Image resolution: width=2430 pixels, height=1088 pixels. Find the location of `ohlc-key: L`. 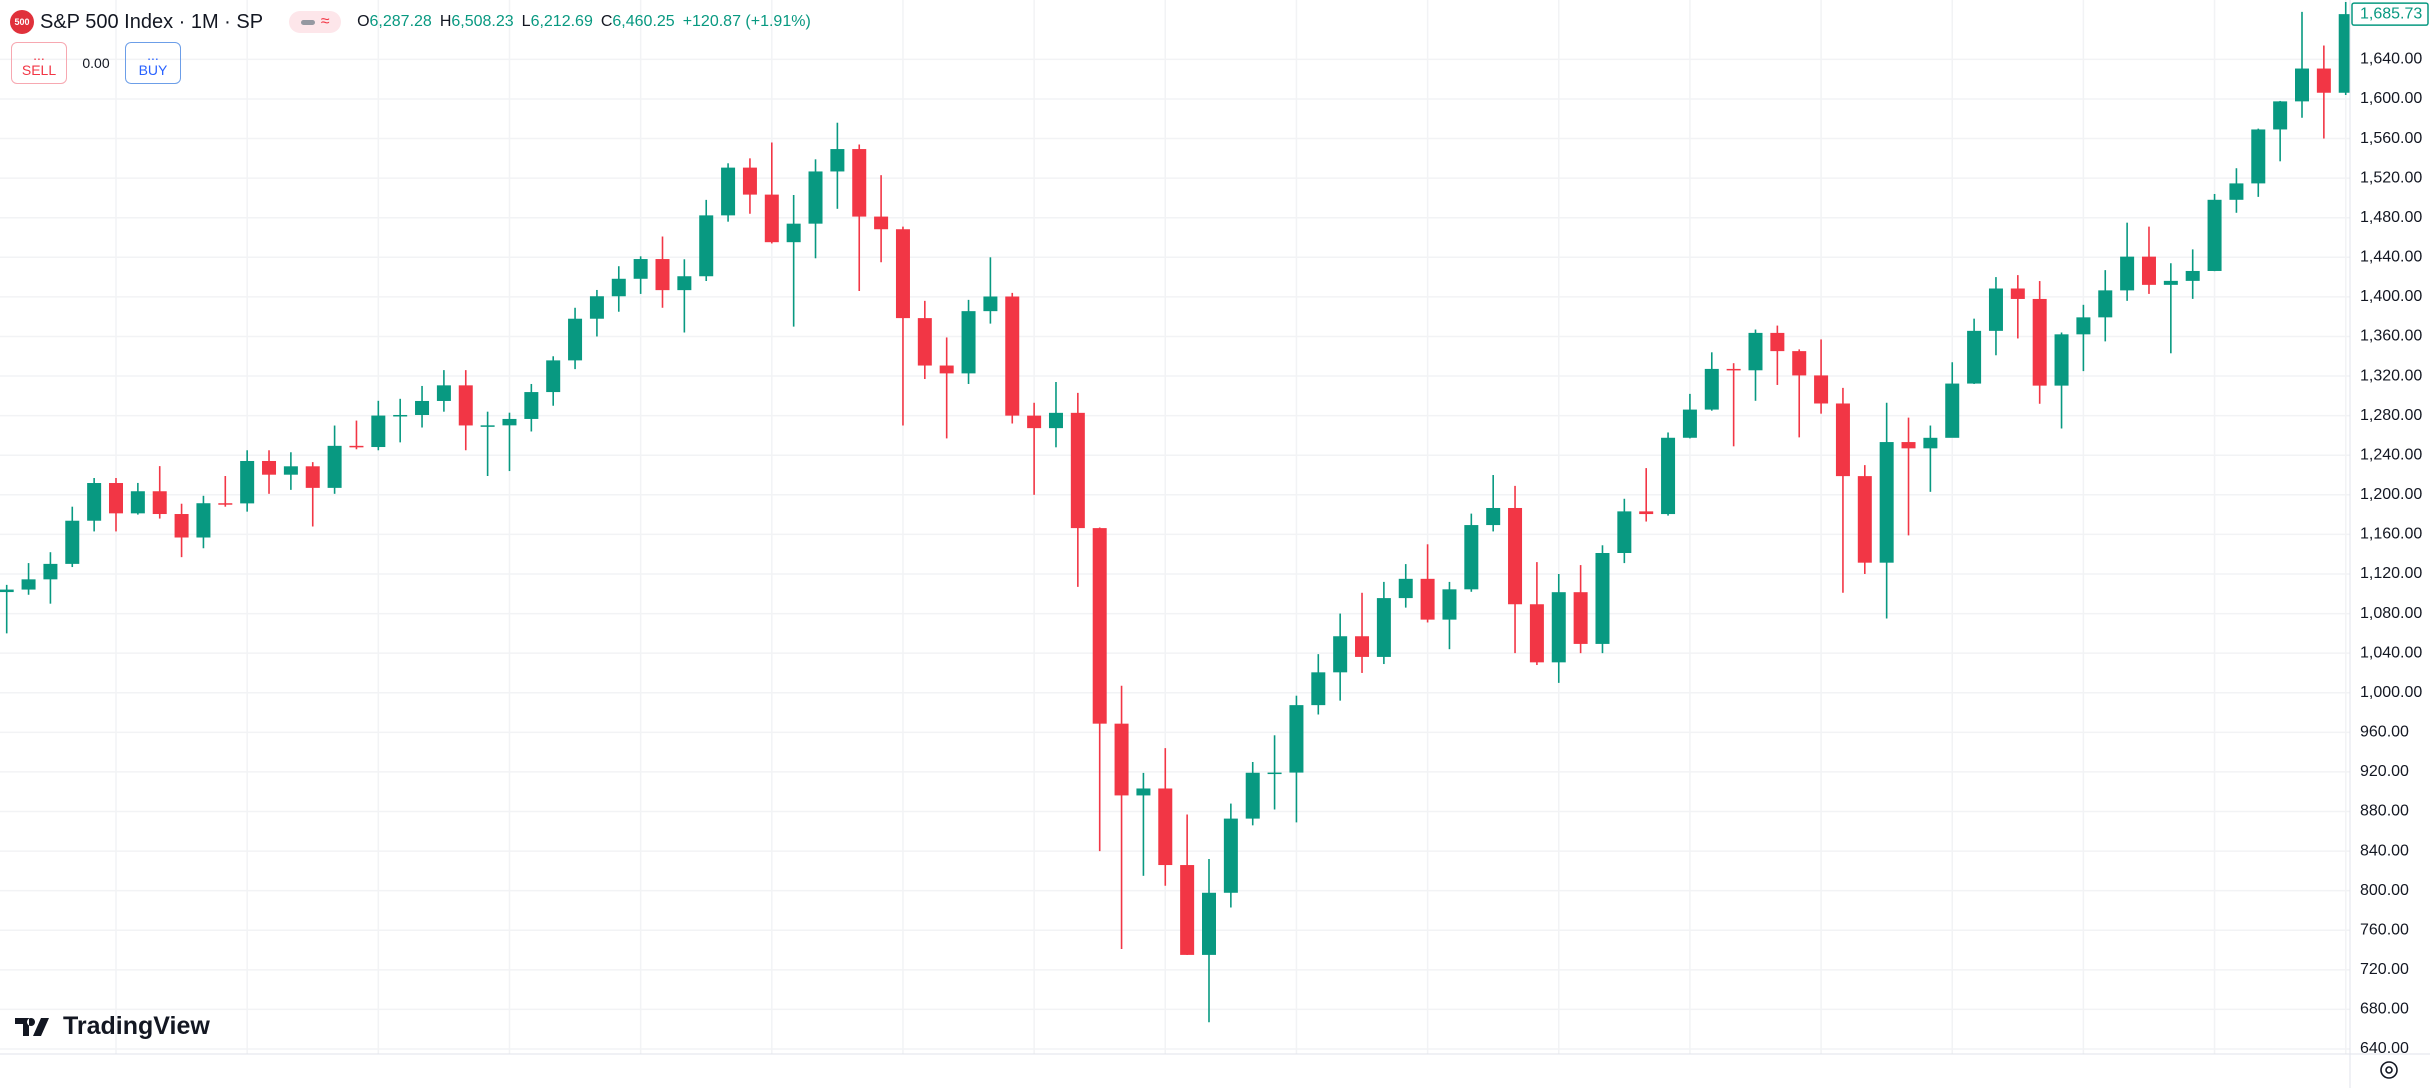

ohlc-key: L is located at coordinates (526, 21).